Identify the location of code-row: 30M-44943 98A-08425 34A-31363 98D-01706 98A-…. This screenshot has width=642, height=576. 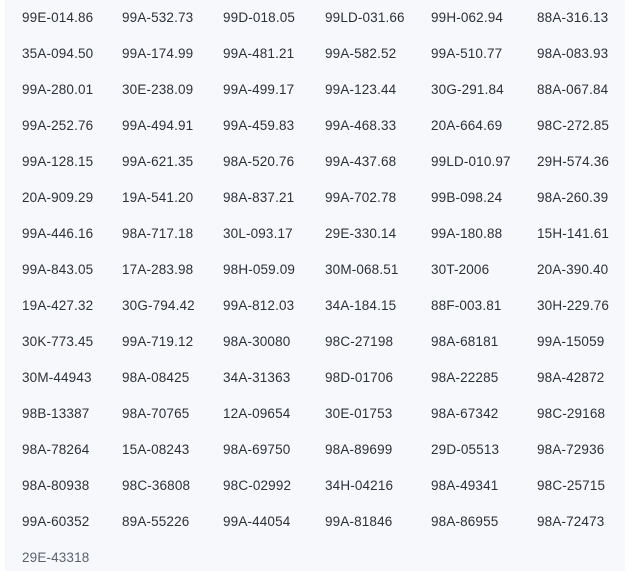
(315, 378).